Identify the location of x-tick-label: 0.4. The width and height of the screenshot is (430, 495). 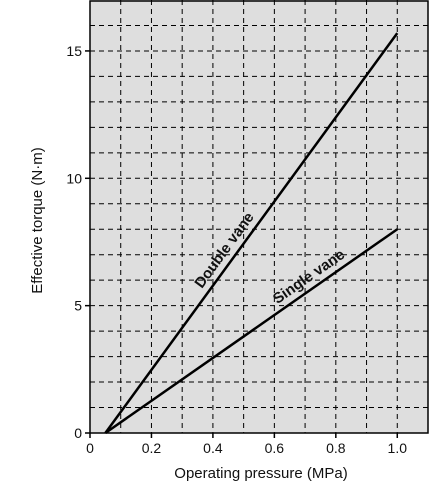
(213, 448).